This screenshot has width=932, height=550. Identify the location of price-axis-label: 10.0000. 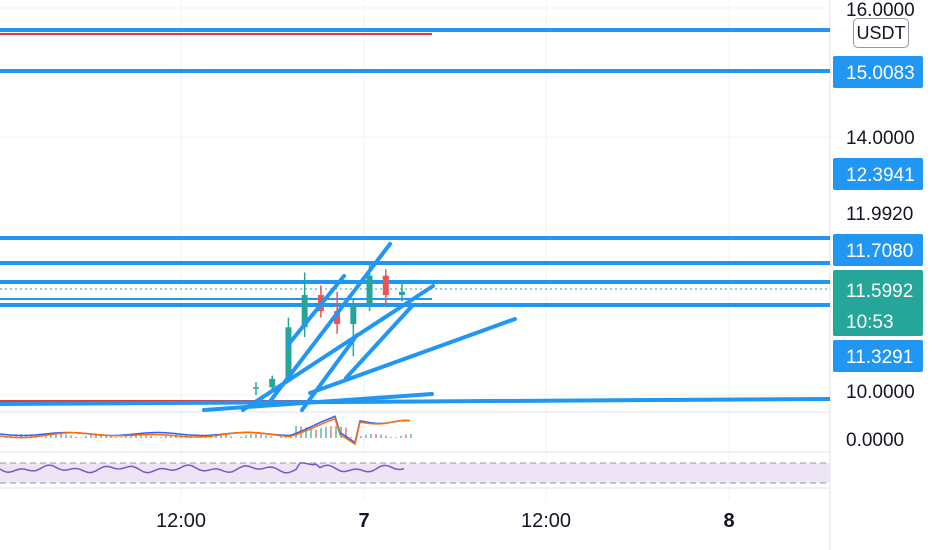
(880, 392).